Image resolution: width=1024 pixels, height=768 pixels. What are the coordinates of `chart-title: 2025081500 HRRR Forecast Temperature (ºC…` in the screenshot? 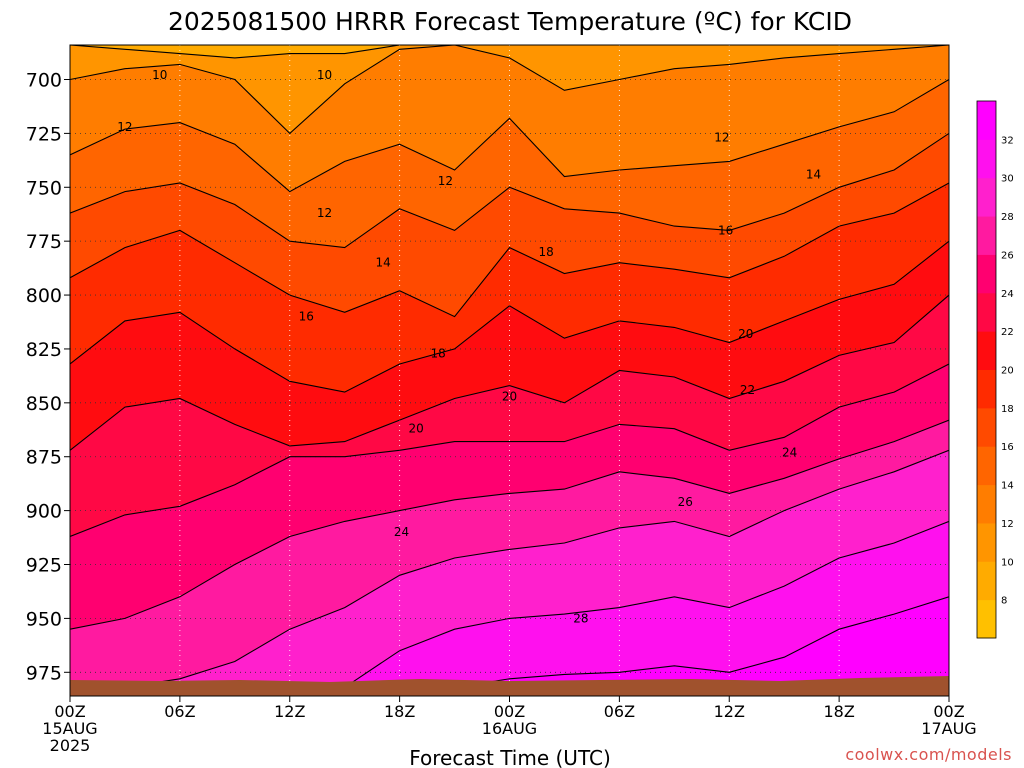 It's located at (510, 21).